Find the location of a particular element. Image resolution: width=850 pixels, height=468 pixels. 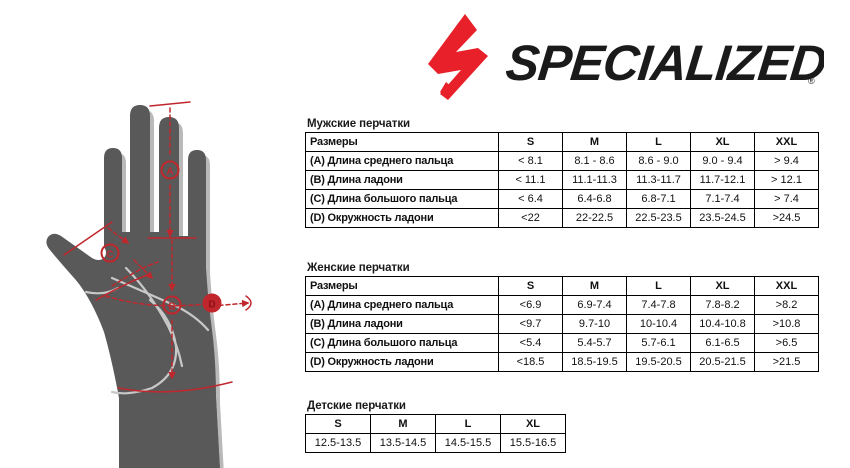

cell-a-m: 8.1 - 8.6 is located at coordinates (594, 161).